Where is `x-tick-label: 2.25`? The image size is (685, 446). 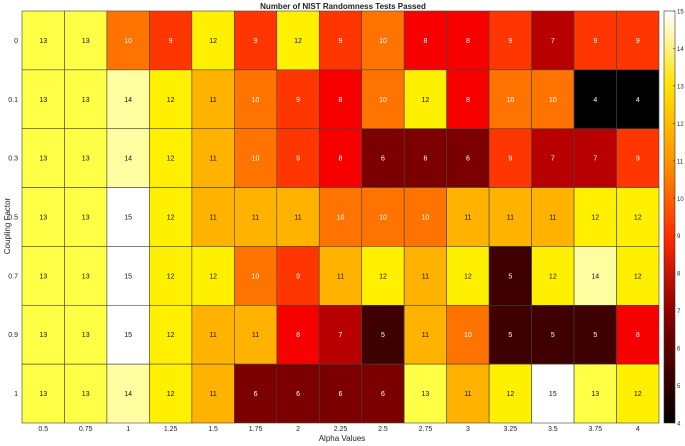
x-tick-label: 2.25 is located at coordinates (341, 429).